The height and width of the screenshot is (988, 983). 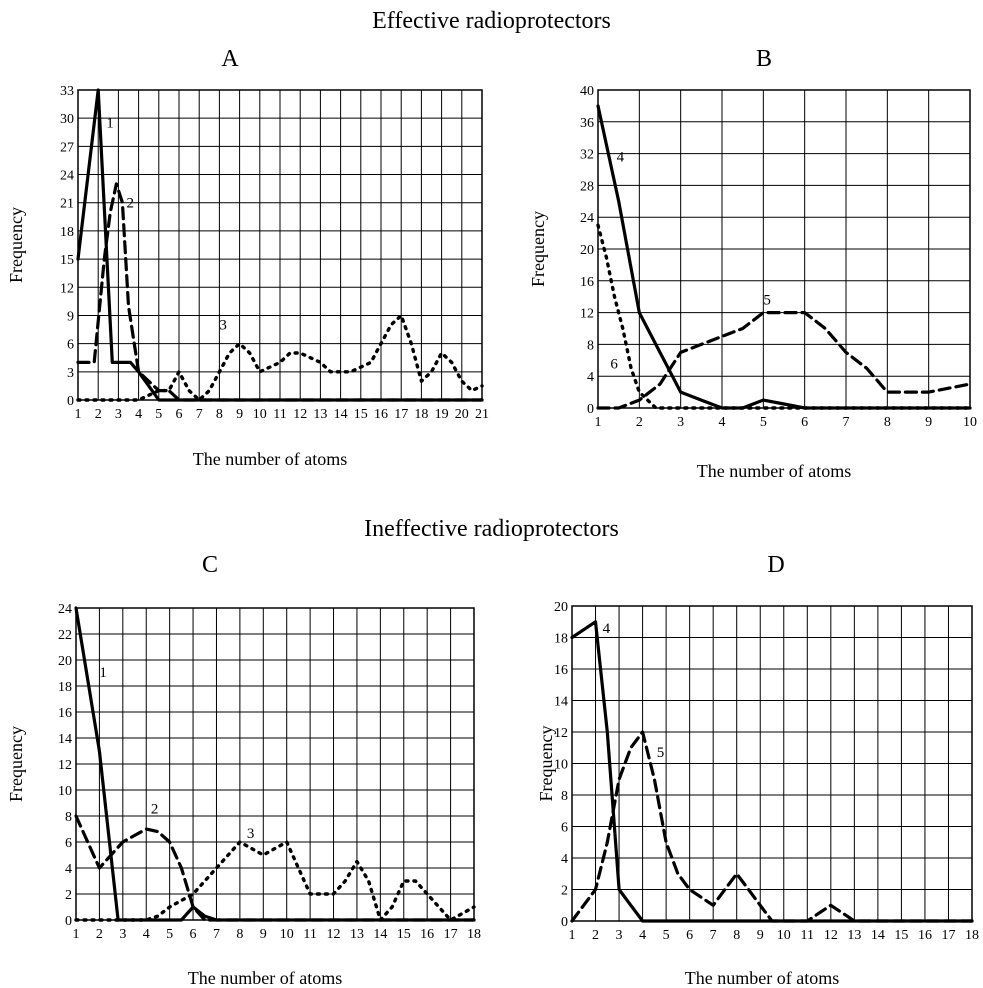 What do you see at coordinates (65, 687) in the screenshot?
I see `y-tick-label: 18` at bounding box center [65, 687].